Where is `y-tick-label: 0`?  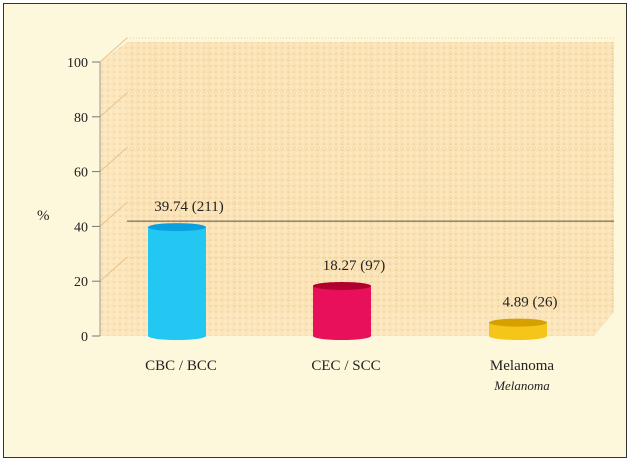 y-tick-label: 0 is located at coordinates (84, 337).